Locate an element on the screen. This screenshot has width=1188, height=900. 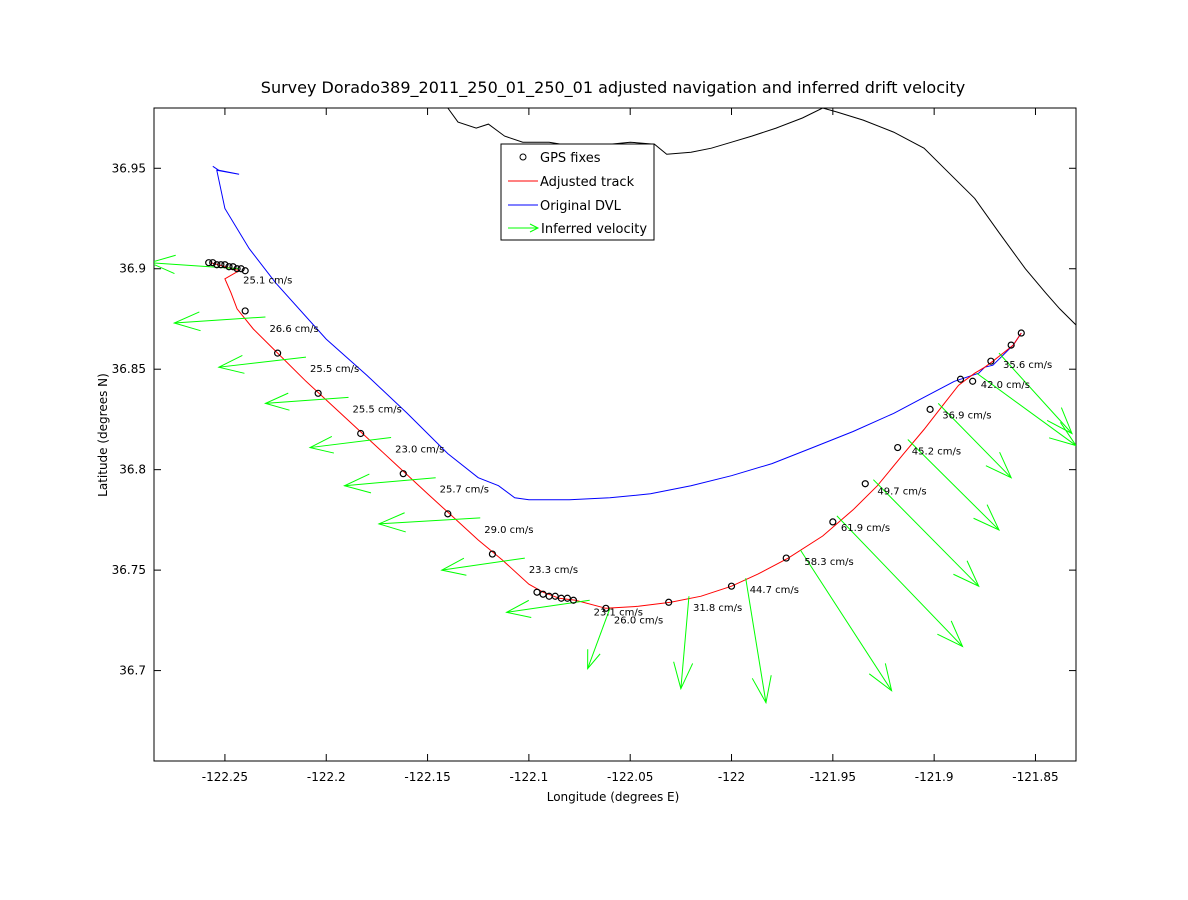
x-tick-label: -122.05 is located at coordinates (630, 777).